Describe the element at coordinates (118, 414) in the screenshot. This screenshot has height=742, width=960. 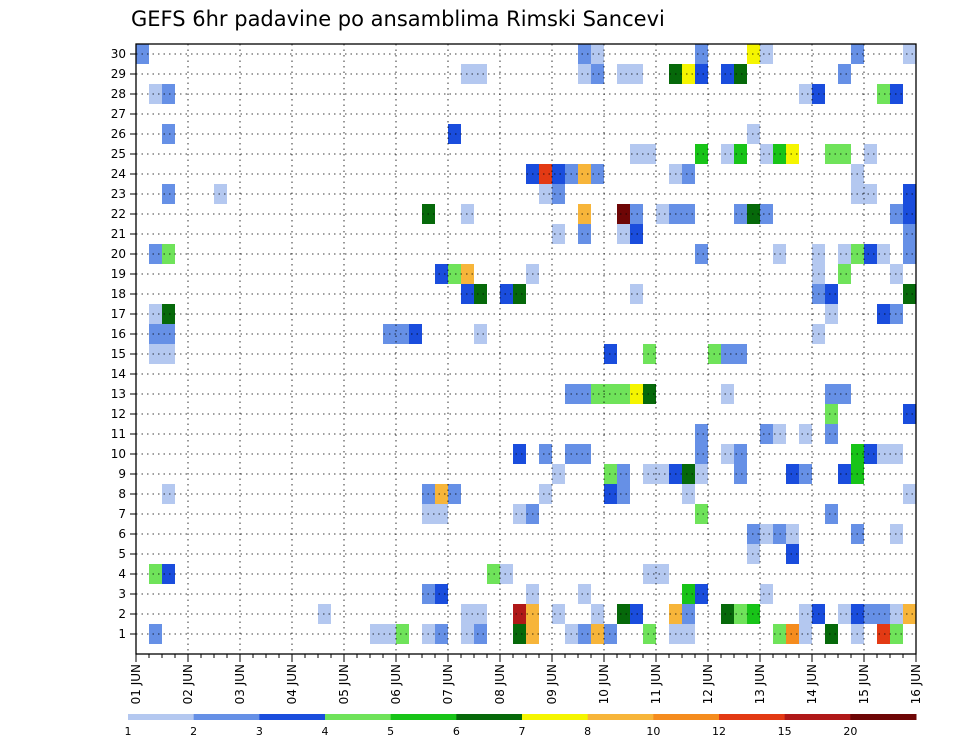
I see `y-tick-label: 12` at that location.